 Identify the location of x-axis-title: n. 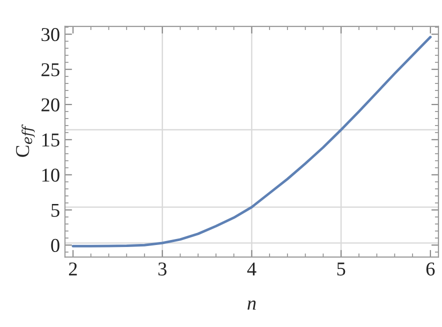
(252, 305).